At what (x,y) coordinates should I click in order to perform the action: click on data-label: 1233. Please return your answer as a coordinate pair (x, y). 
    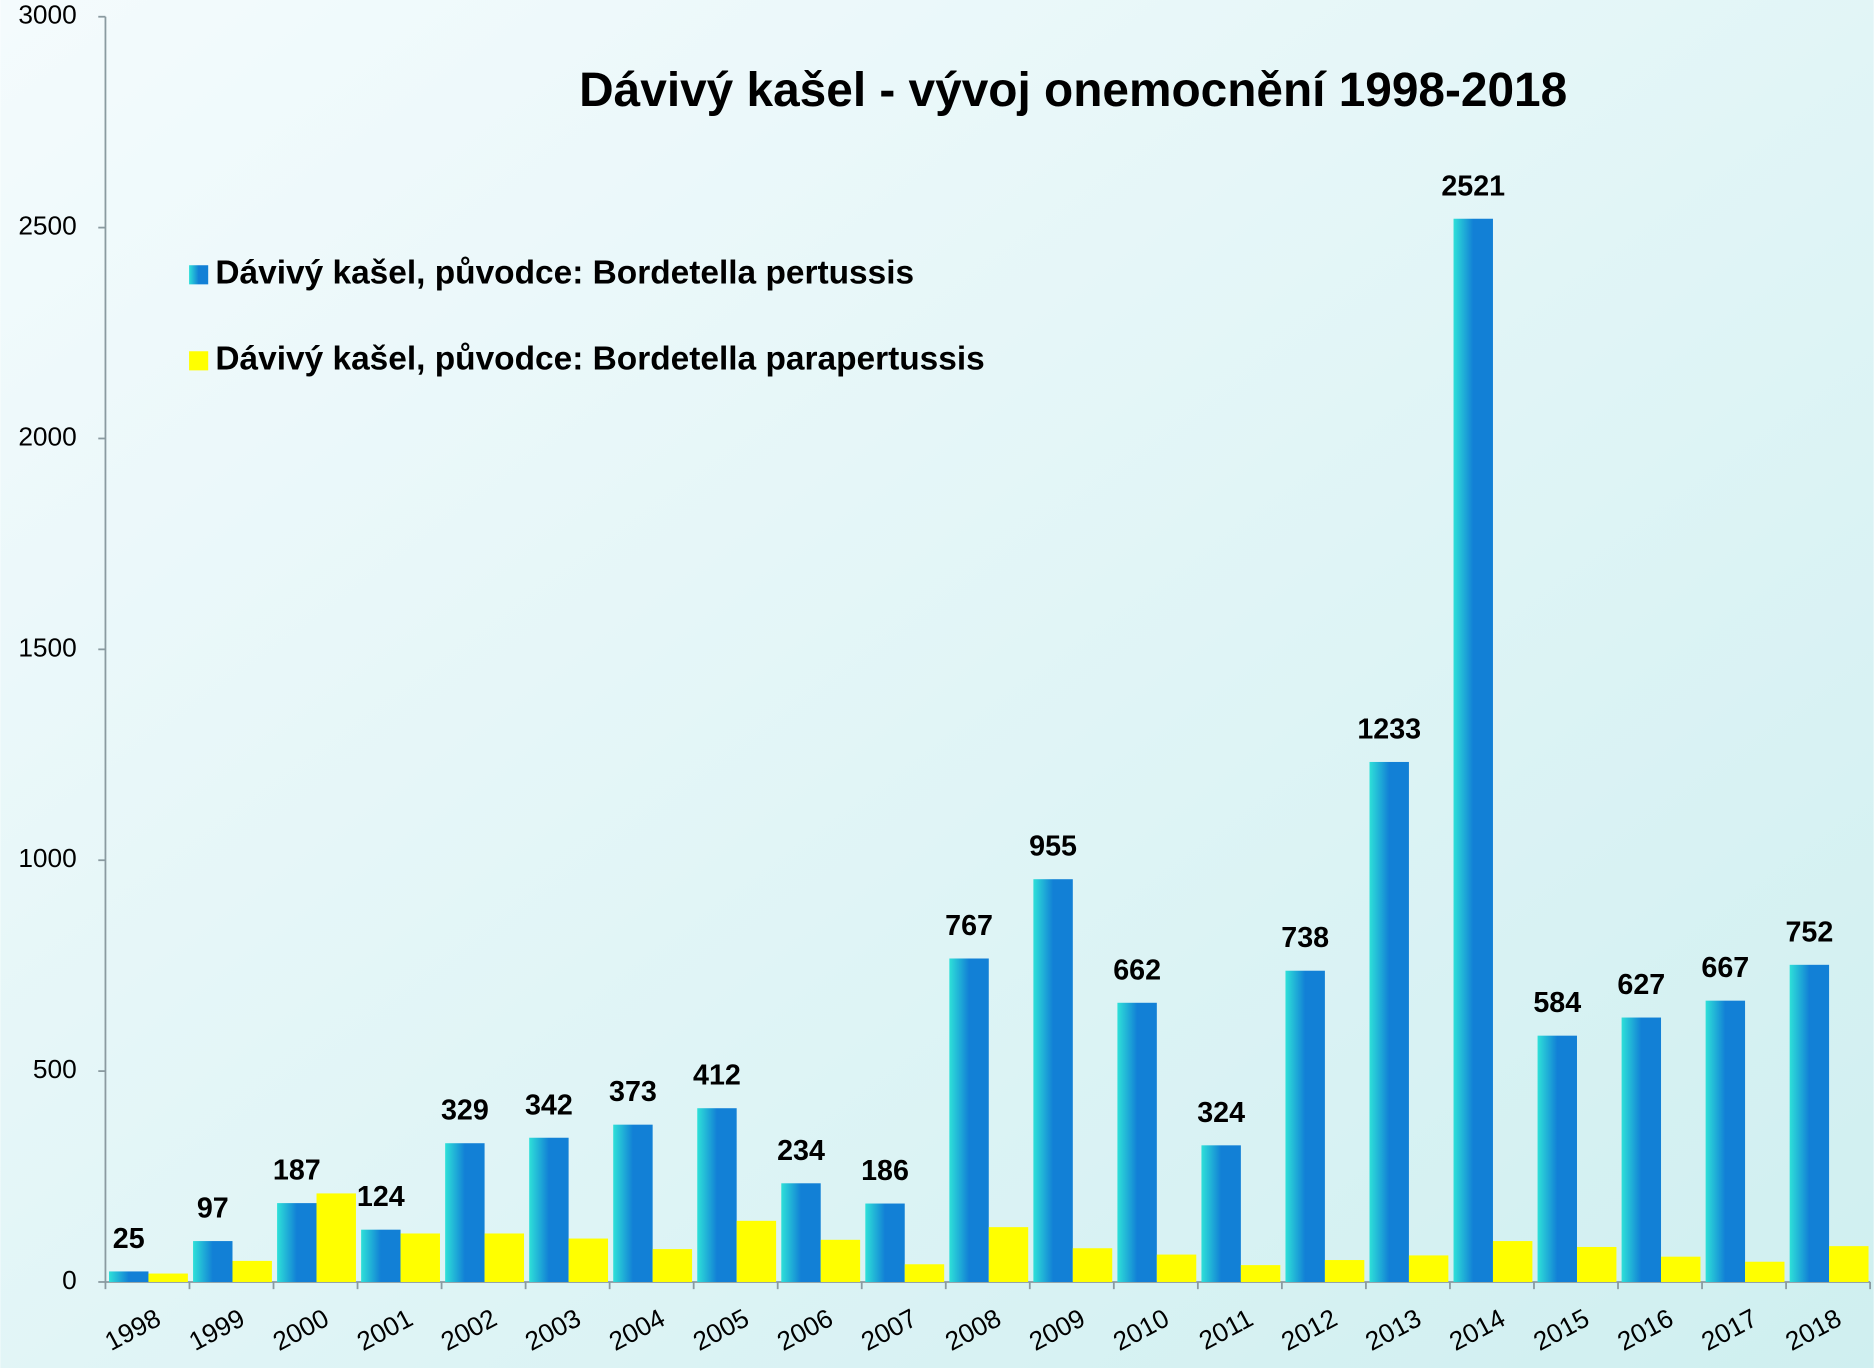
    Looking at the image, I should click on (1389, 729).